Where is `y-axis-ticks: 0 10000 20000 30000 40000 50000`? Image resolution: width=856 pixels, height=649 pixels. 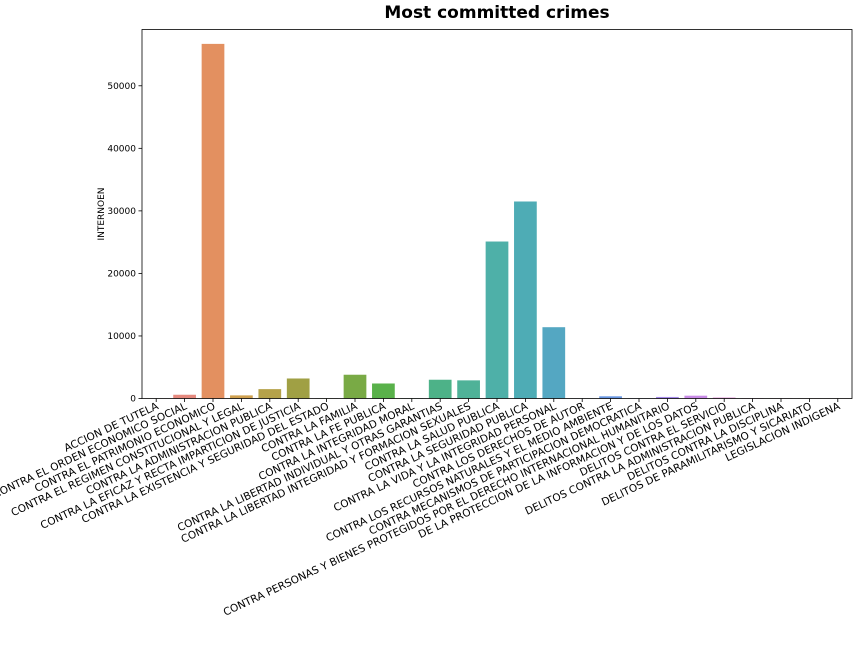 y-axis-ticks: 0 10000 20000 30000 40000 50000 is located at coordinates (124, 243).